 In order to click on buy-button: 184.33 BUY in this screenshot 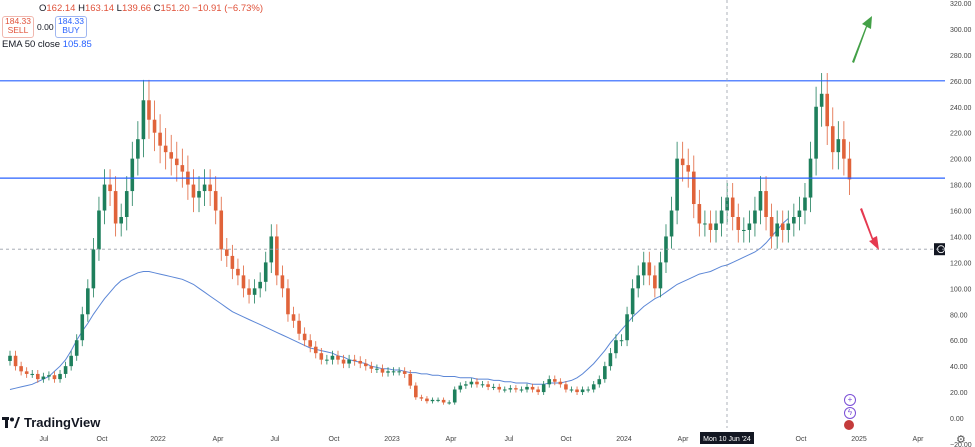, I will do `click(71, 27)`.